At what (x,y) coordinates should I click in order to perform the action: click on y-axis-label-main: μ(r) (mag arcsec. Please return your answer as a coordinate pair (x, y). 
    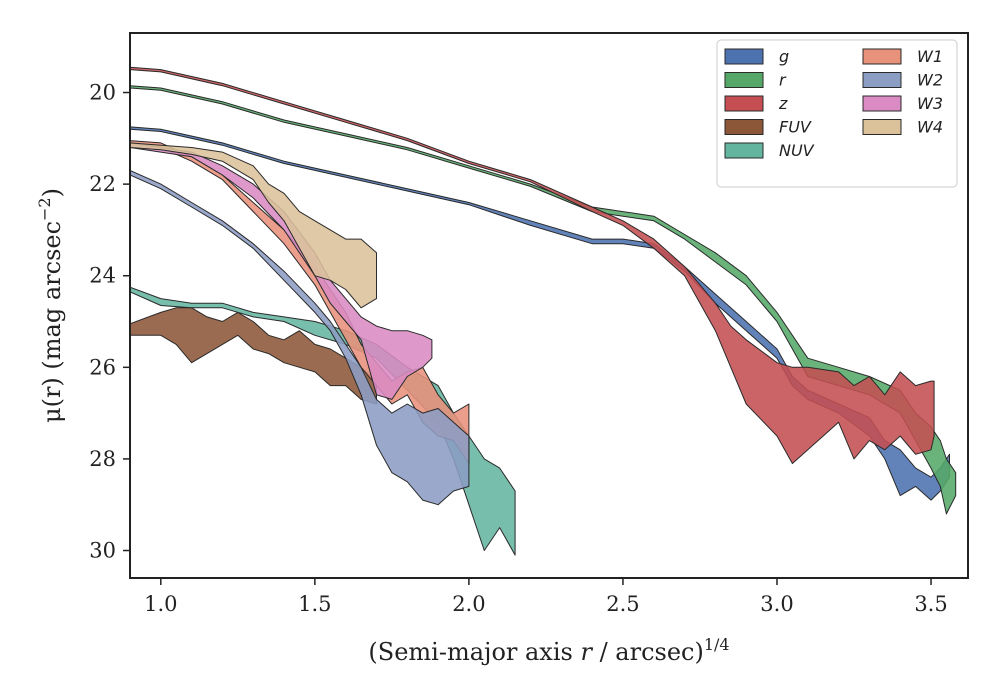
    Looking at the image, I should click on (52, 322).